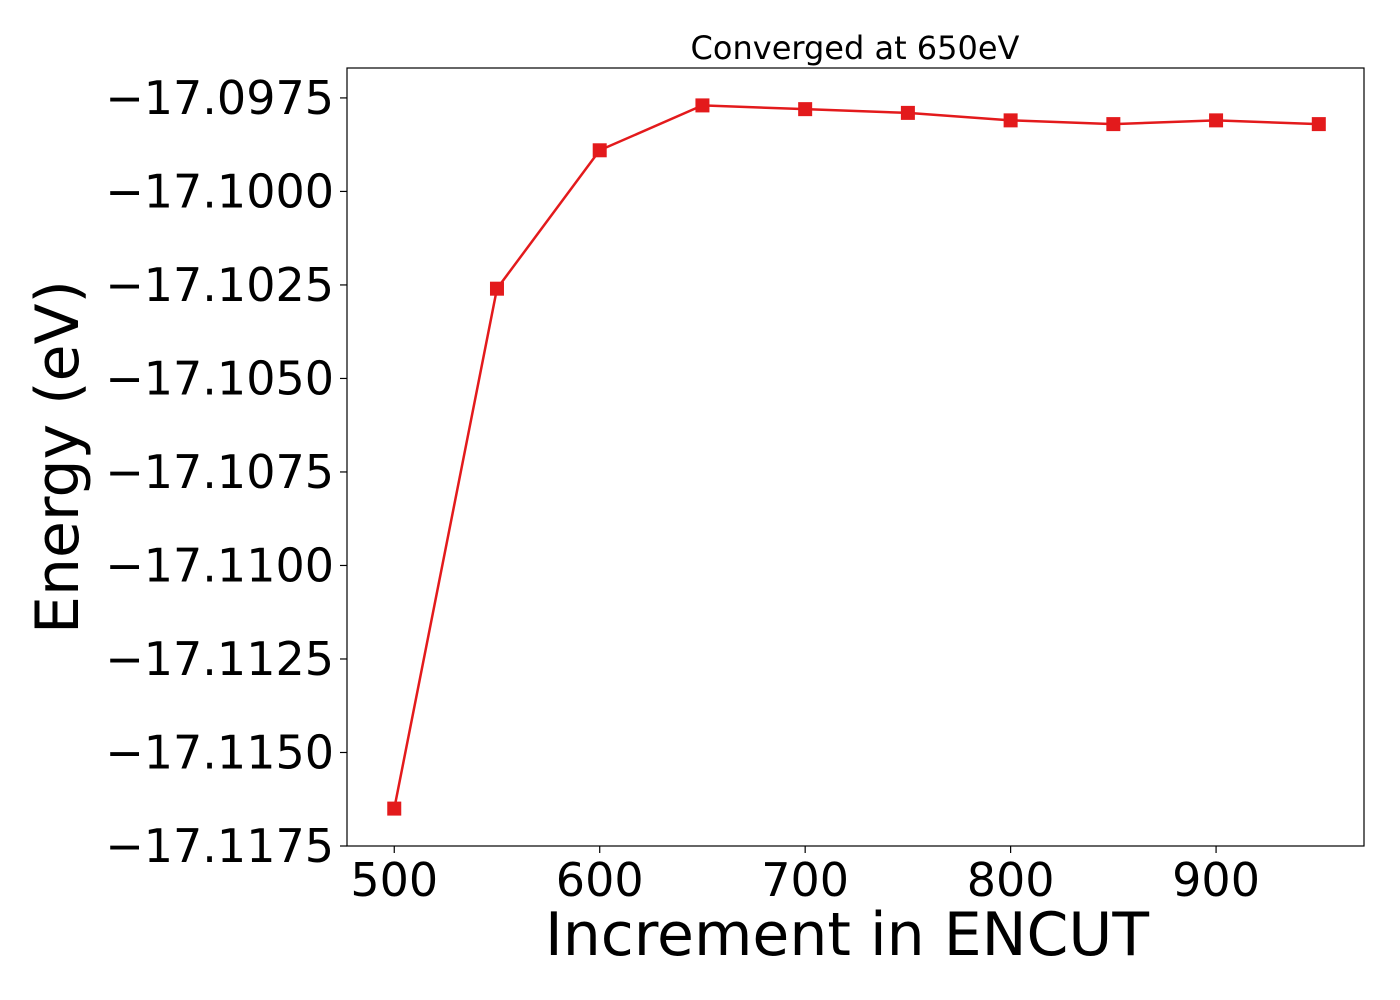  What do you see at coordinates (1216, 880) in the screenshot?
I see `x-tick-label: 900` at bounding box center [1216, 880].